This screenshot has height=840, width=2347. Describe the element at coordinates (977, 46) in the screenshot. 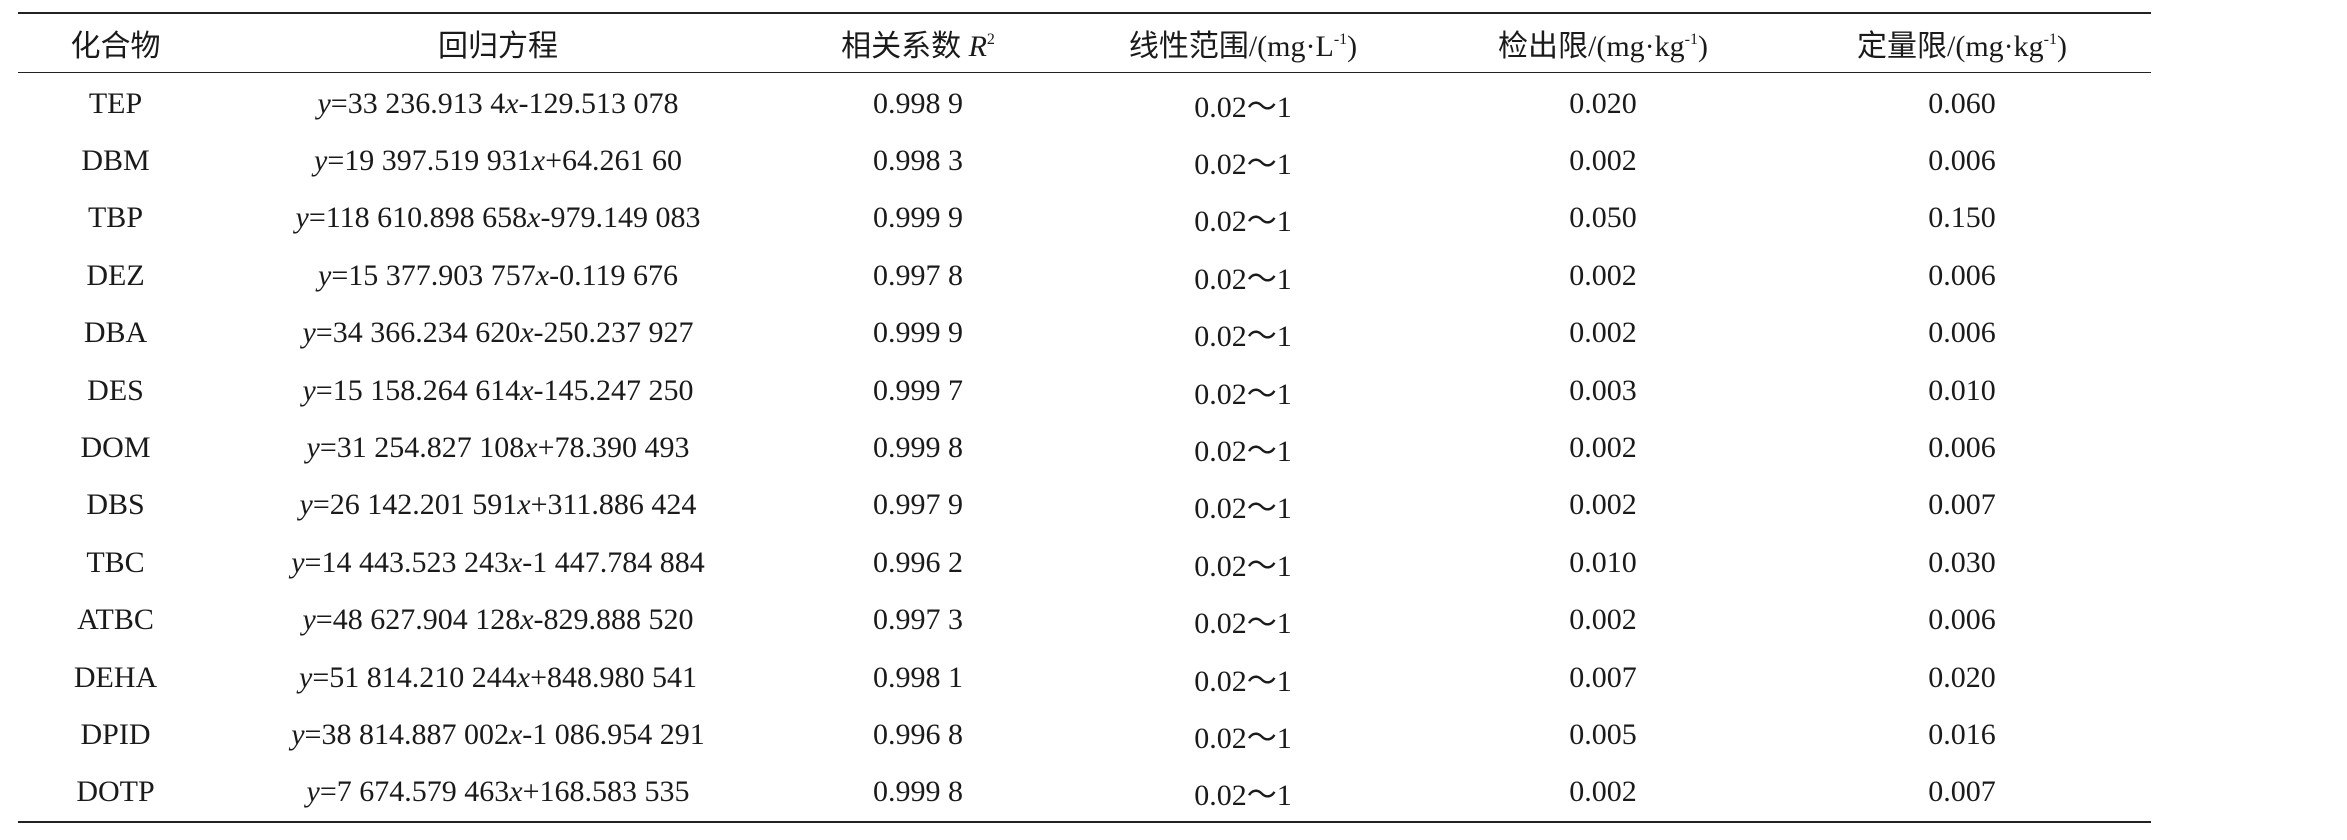

I see `header-r2-var: R` at that location.